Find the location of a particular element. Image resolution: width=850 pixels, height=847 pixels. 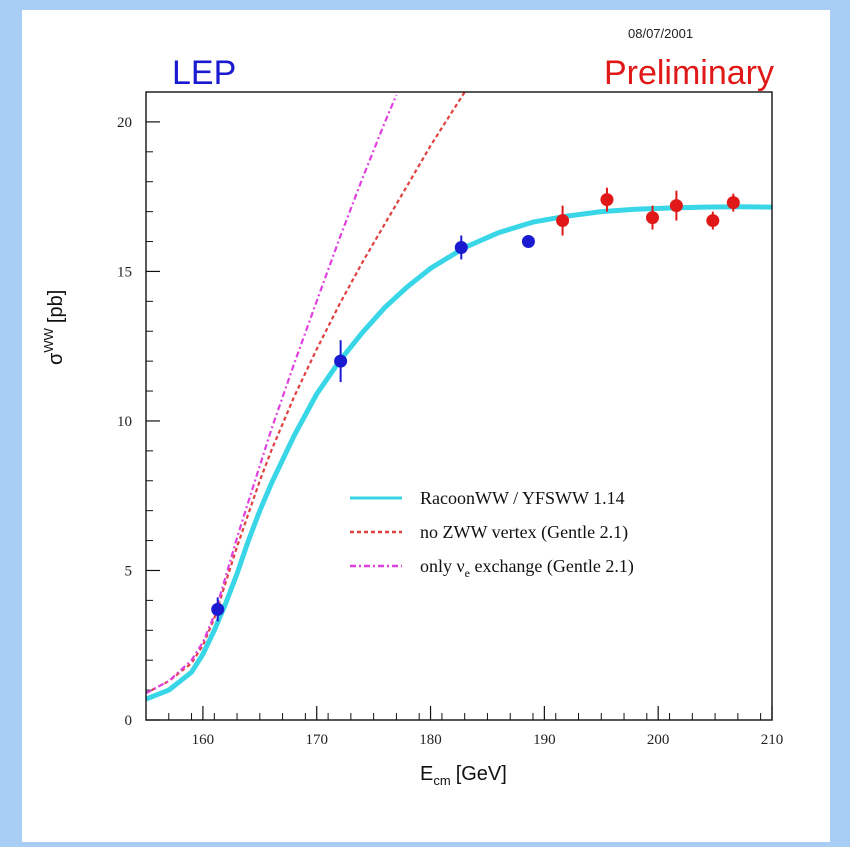

y-tick-label: 10 is located at coordinates (124, 422).